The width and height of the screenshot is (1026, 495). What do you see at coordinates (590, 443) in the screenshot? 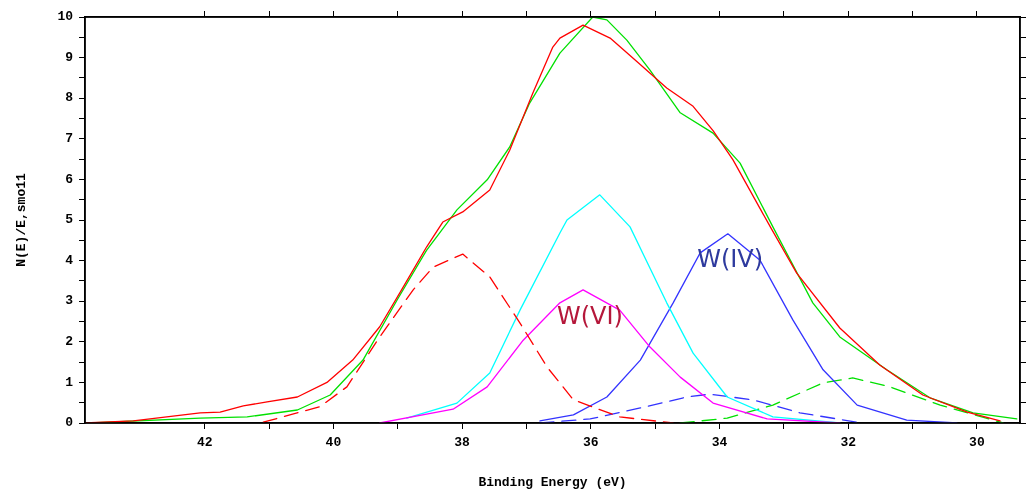
I see `x-tick-label: 36` at bounding box center [590, 443].